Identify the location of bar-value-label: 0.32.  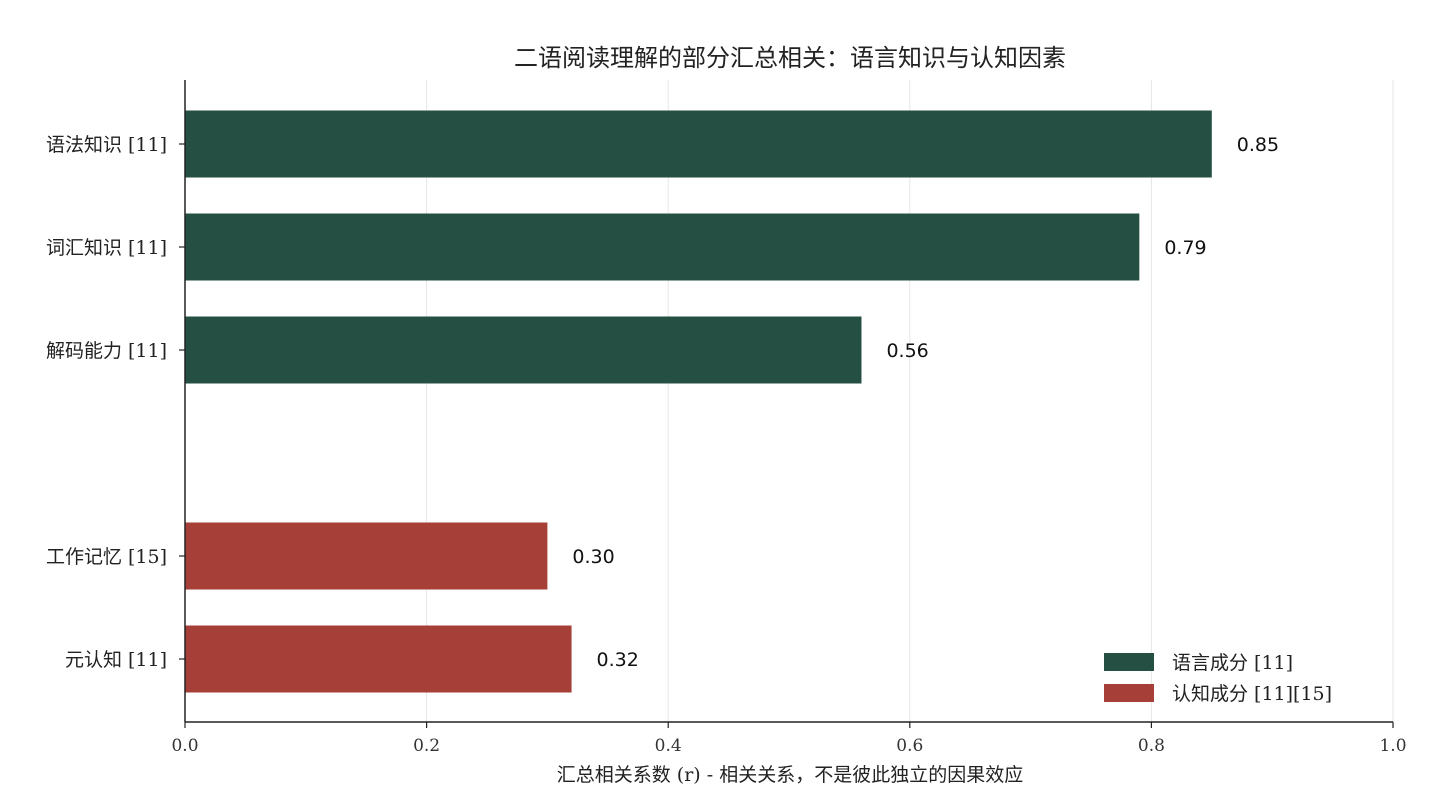
(618, 660).